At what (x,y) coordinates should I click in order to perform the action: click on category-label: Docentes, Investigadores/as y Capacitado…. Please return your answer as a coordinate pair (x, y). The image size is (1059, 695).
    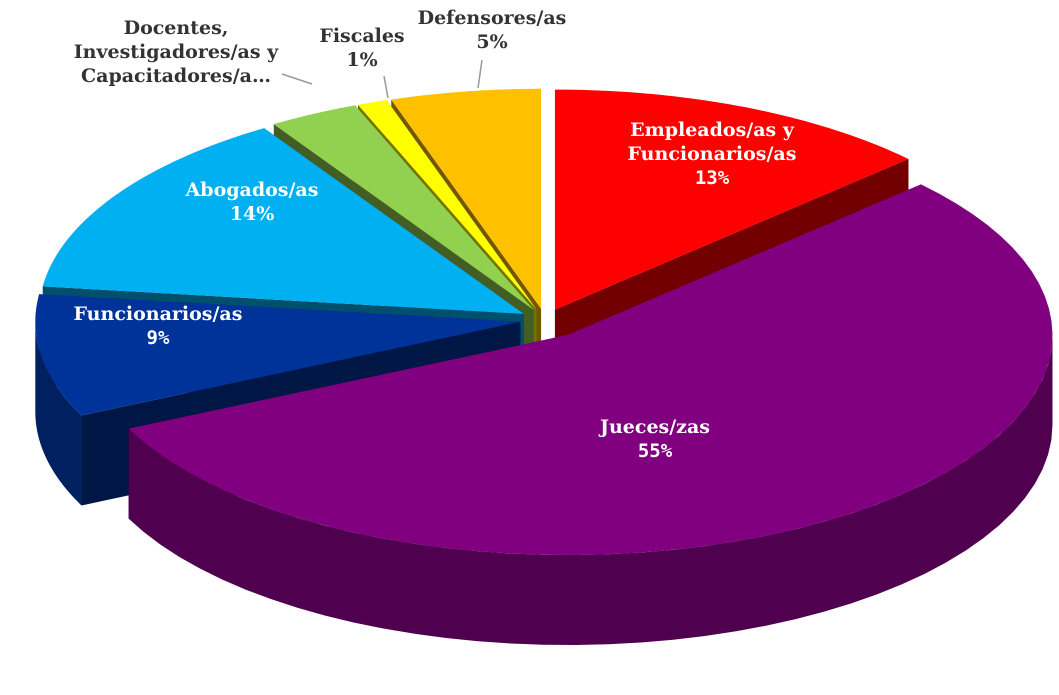
    Looking at the image, I should click on (176, 52).